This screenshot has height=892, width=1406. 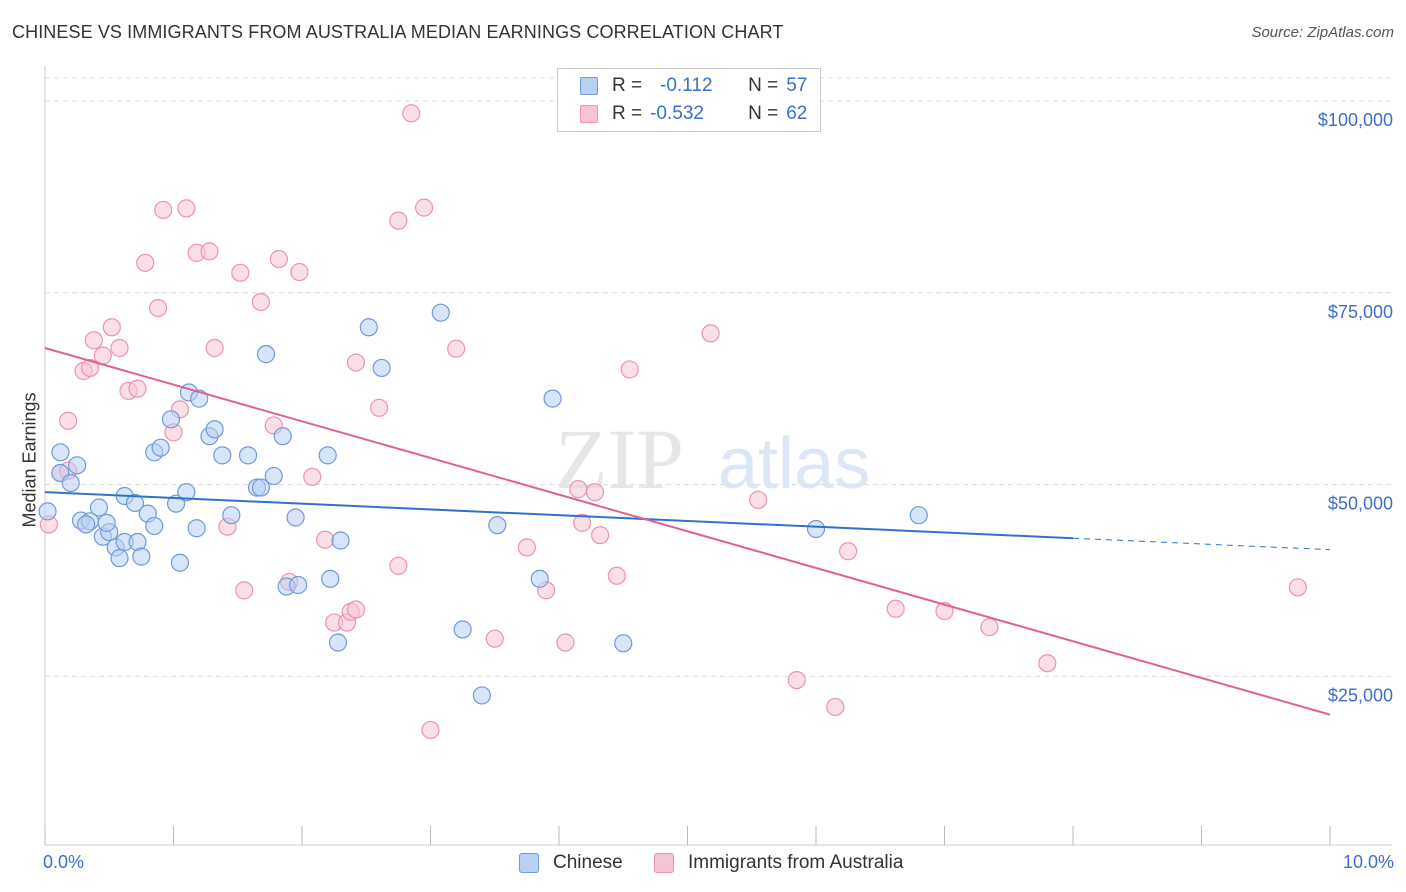 I want to click on australia-n-label: N =, so click(x=763, y=113).